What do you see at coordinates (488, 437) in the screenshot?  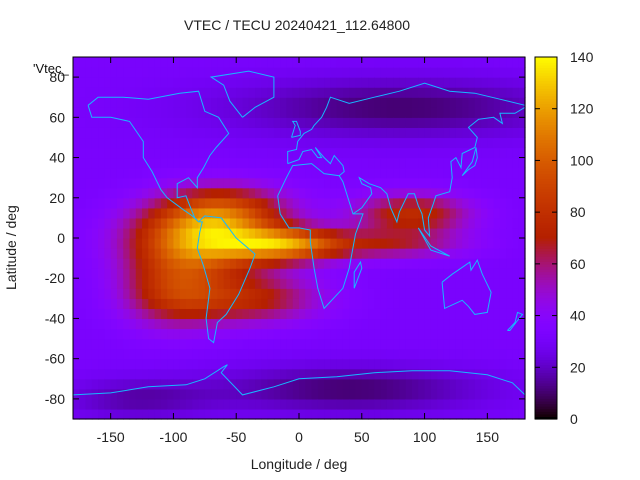 I see `x-tick-label: 150` at bounding box center [488, 437].